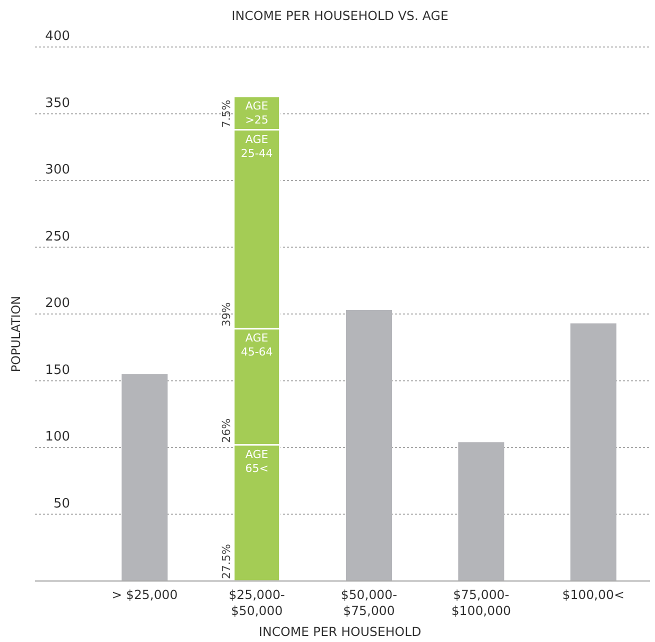  I want to click on y-tick-label: 400, so click(57, 36).